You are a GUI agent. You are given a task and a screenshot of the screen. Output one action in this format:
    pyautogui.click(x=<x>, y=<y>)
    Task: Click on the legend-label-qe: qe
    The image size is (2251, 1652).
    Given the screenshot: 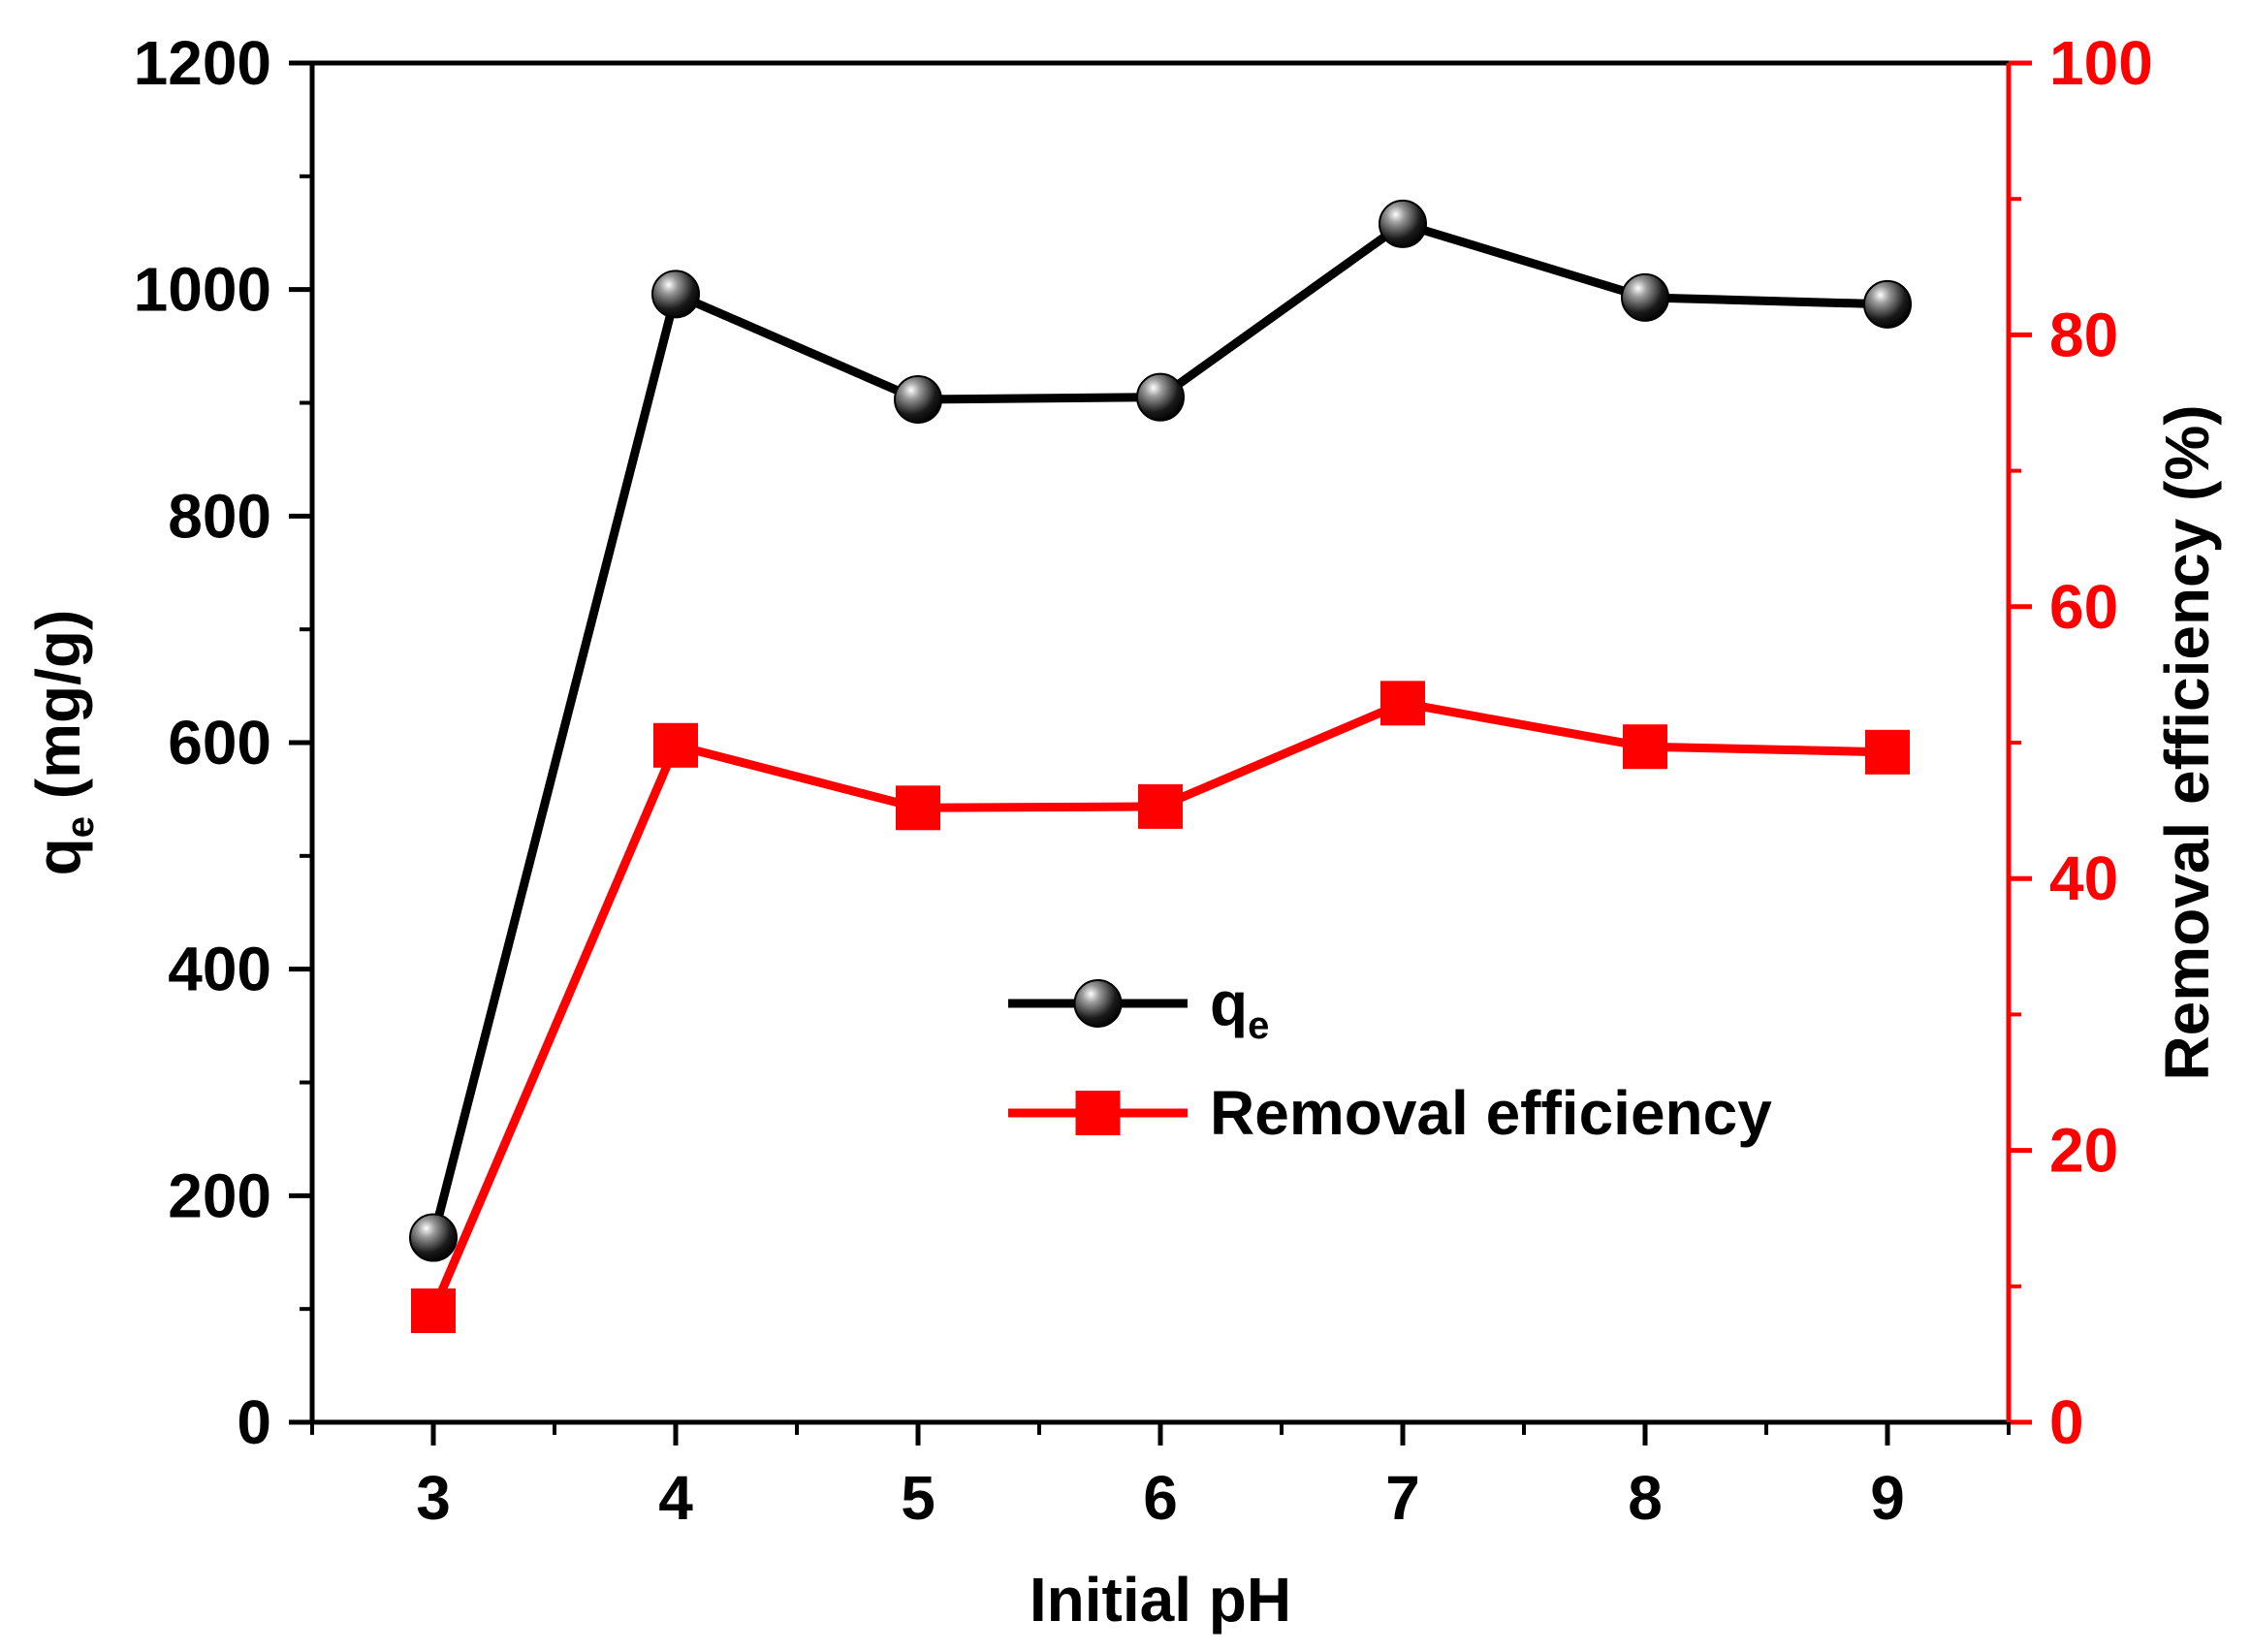 What is the action you would take?
    pyautogui.click(x=1239, y=1008)
    